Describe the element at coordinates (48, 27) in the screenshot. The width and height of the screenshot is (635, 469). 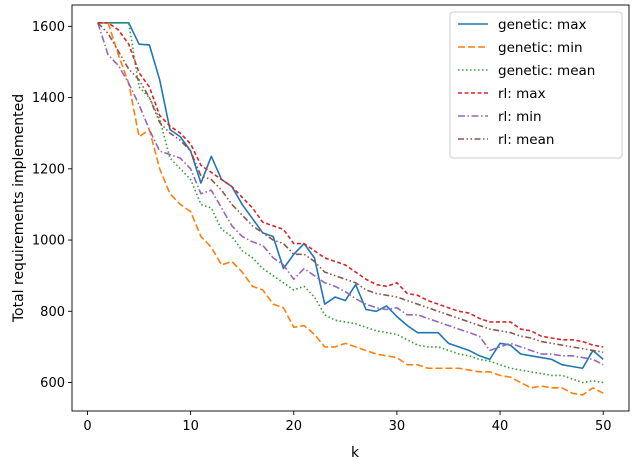
I see `y-tick-label: 1600` at that location.